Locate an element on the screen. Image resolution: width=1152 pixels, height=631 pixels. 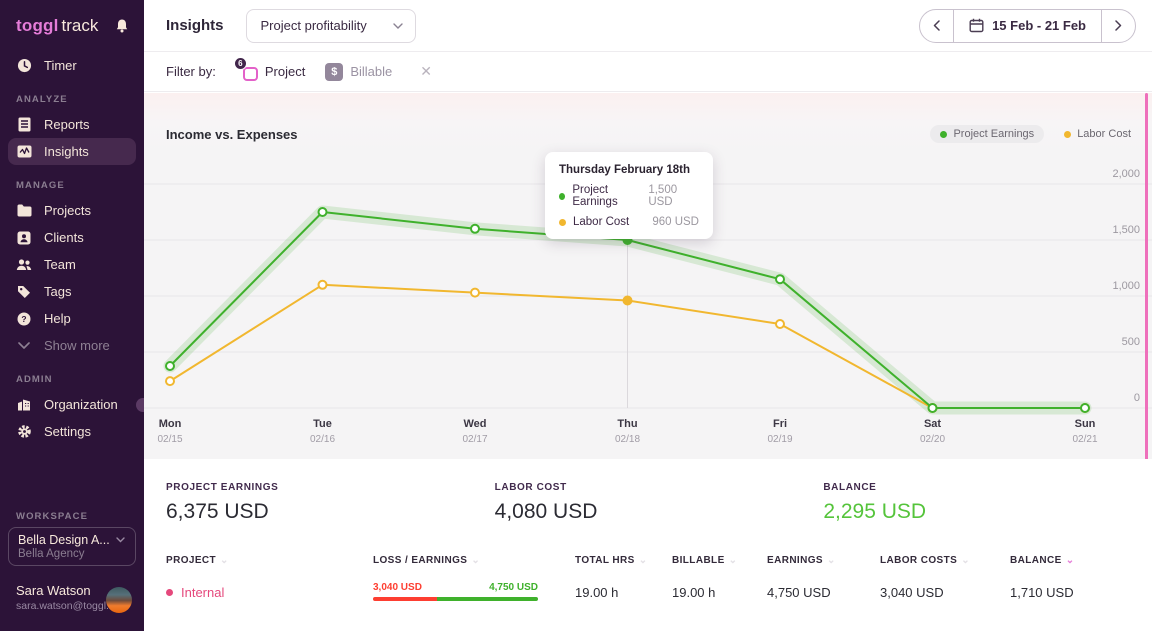
logo-toggl: toggl is located at coordinates (37, 25).